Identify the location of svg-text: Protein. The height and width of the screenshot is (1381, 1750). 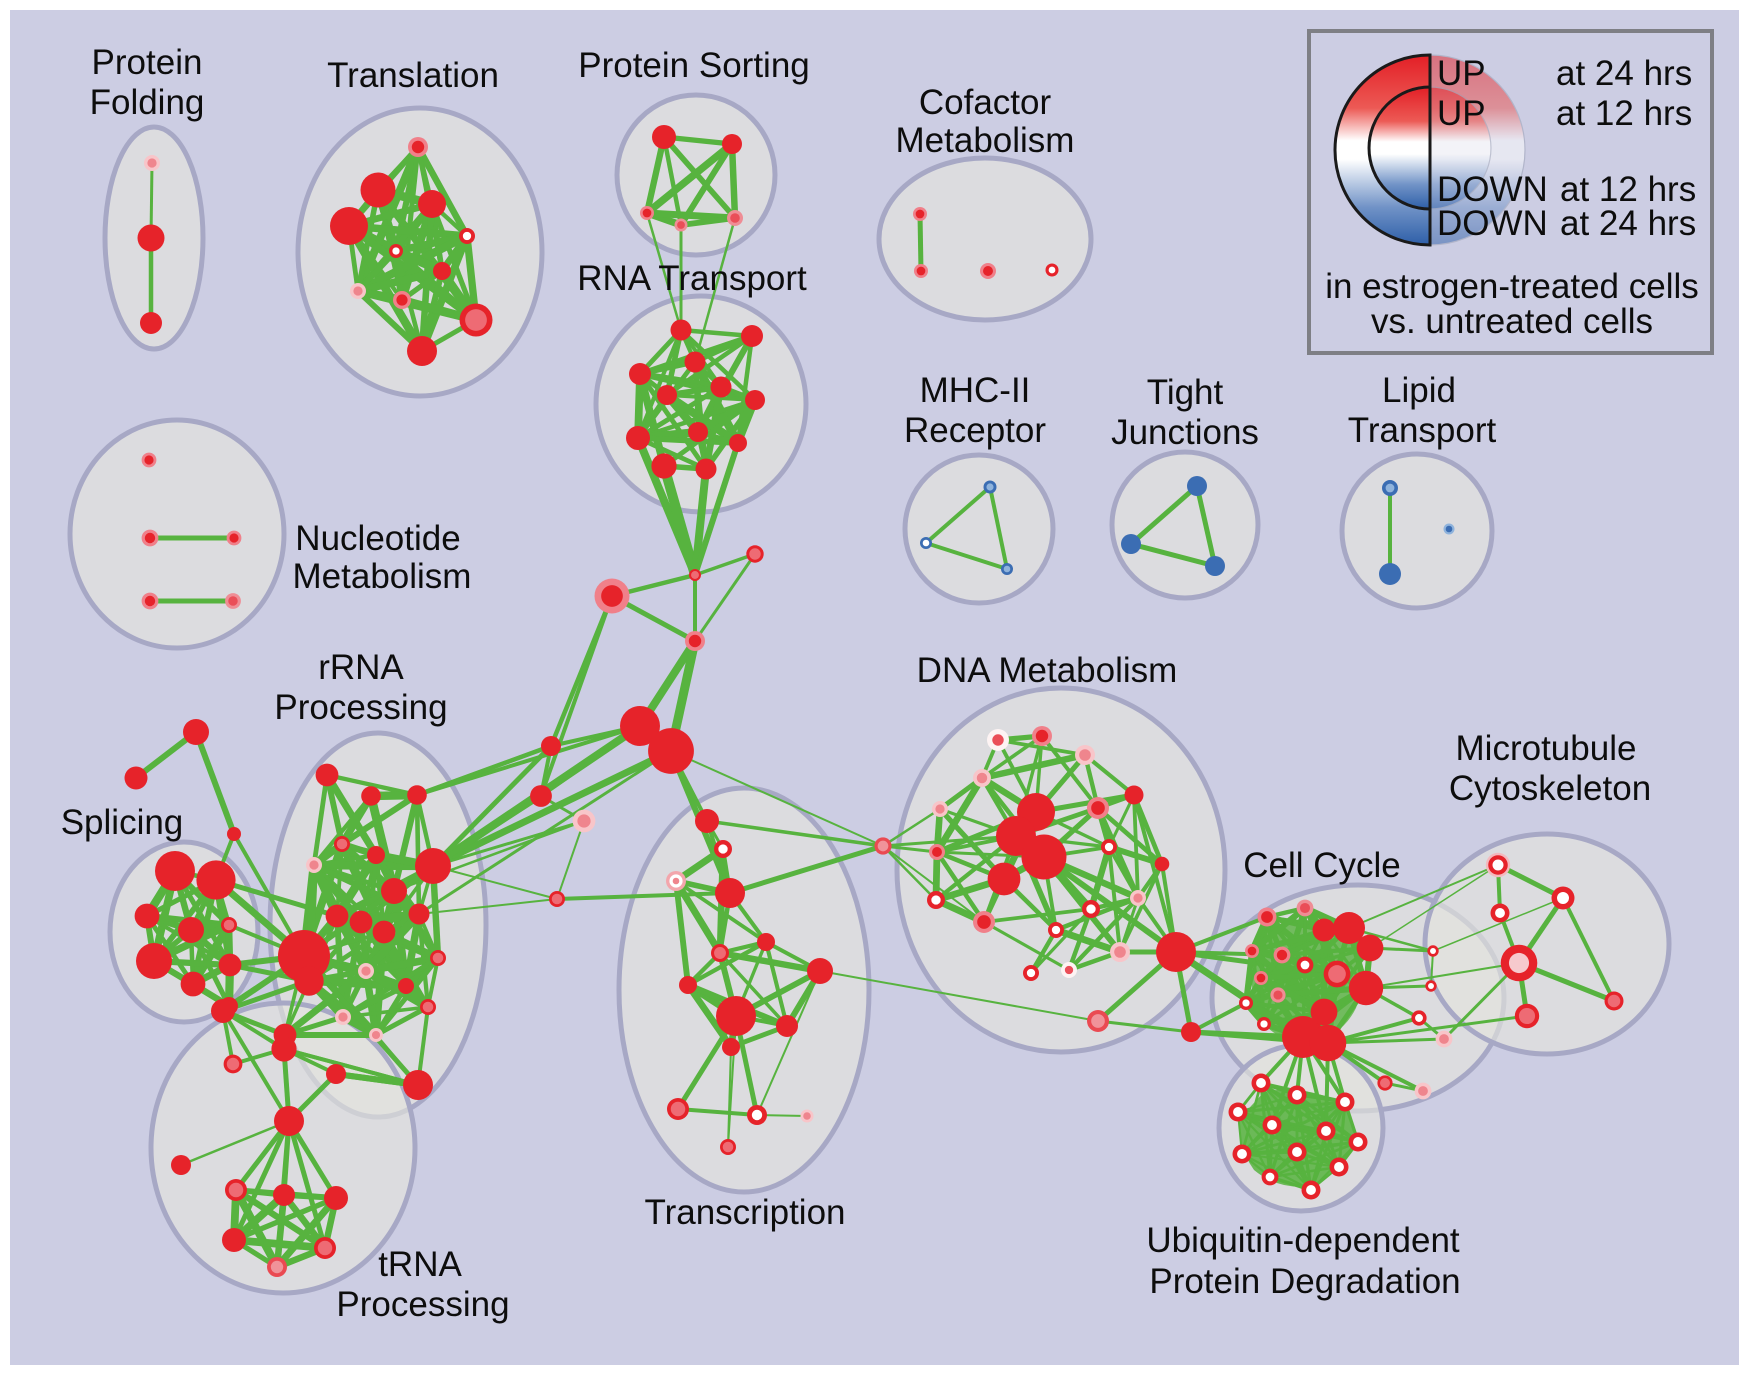
(147, 62).